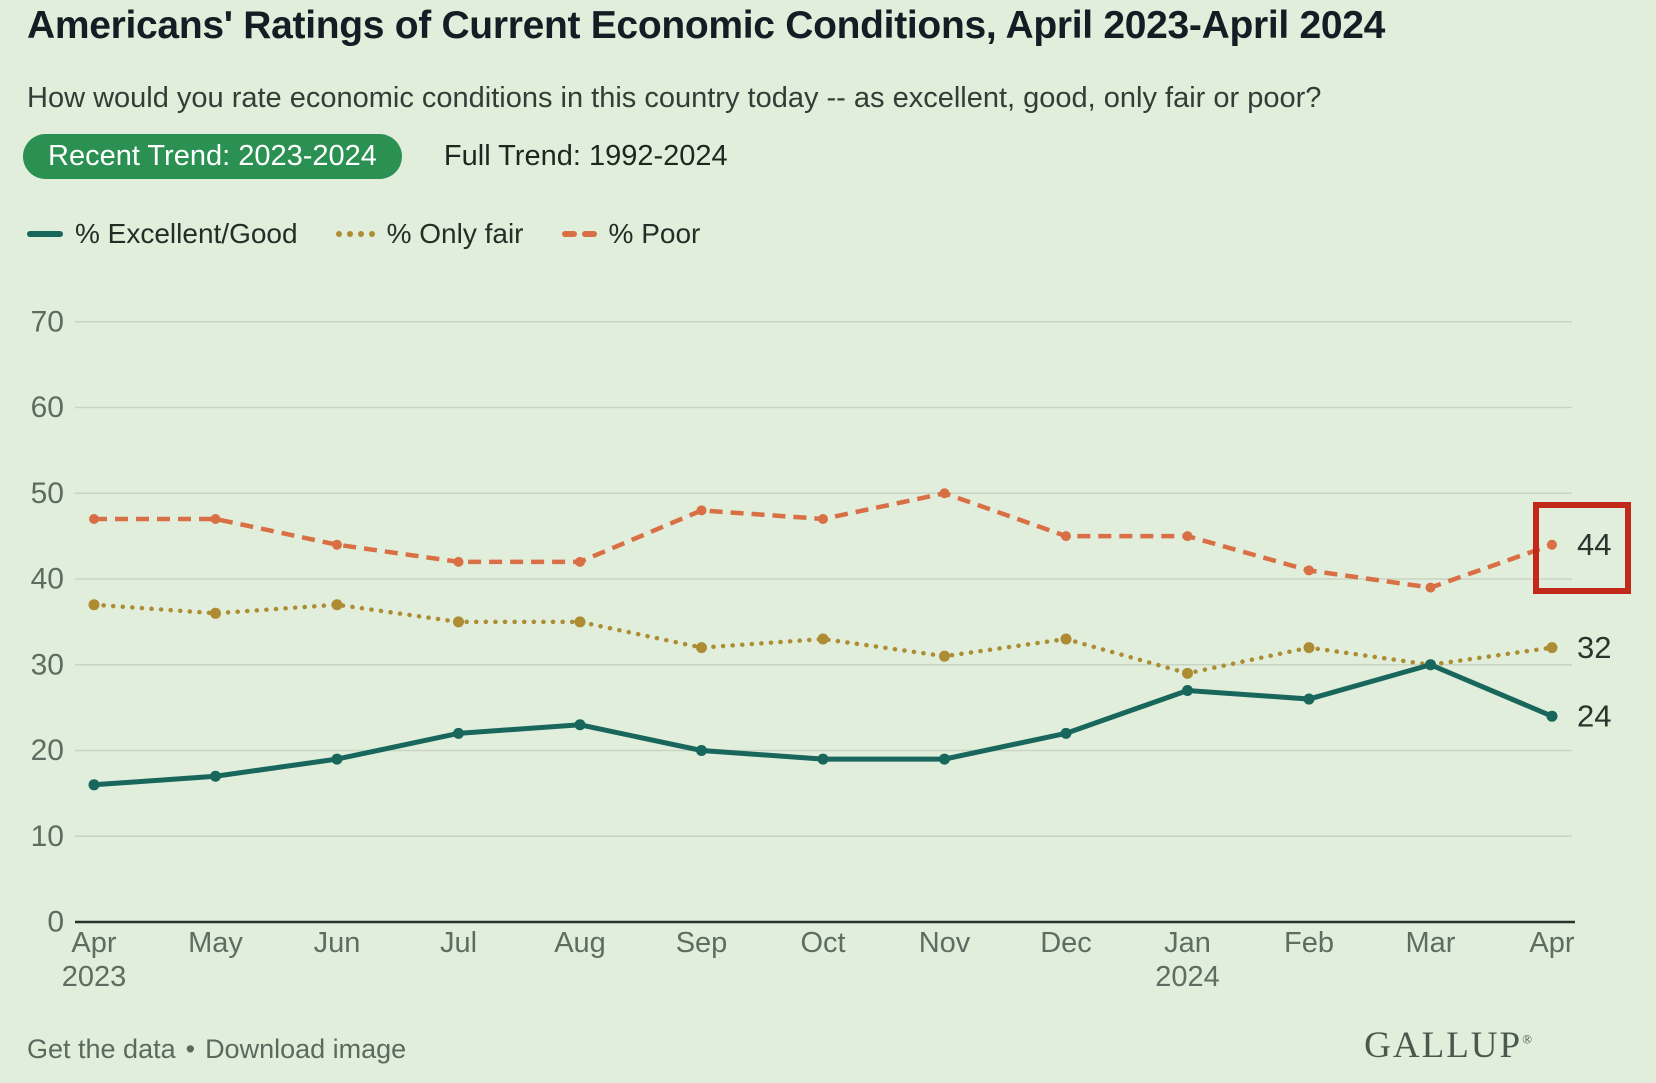 This screenshot has height=1083, width=1656. Describe the element at coordinates (945, 943) in the screenshot. I see `x-tick-label: Nov` at that location.